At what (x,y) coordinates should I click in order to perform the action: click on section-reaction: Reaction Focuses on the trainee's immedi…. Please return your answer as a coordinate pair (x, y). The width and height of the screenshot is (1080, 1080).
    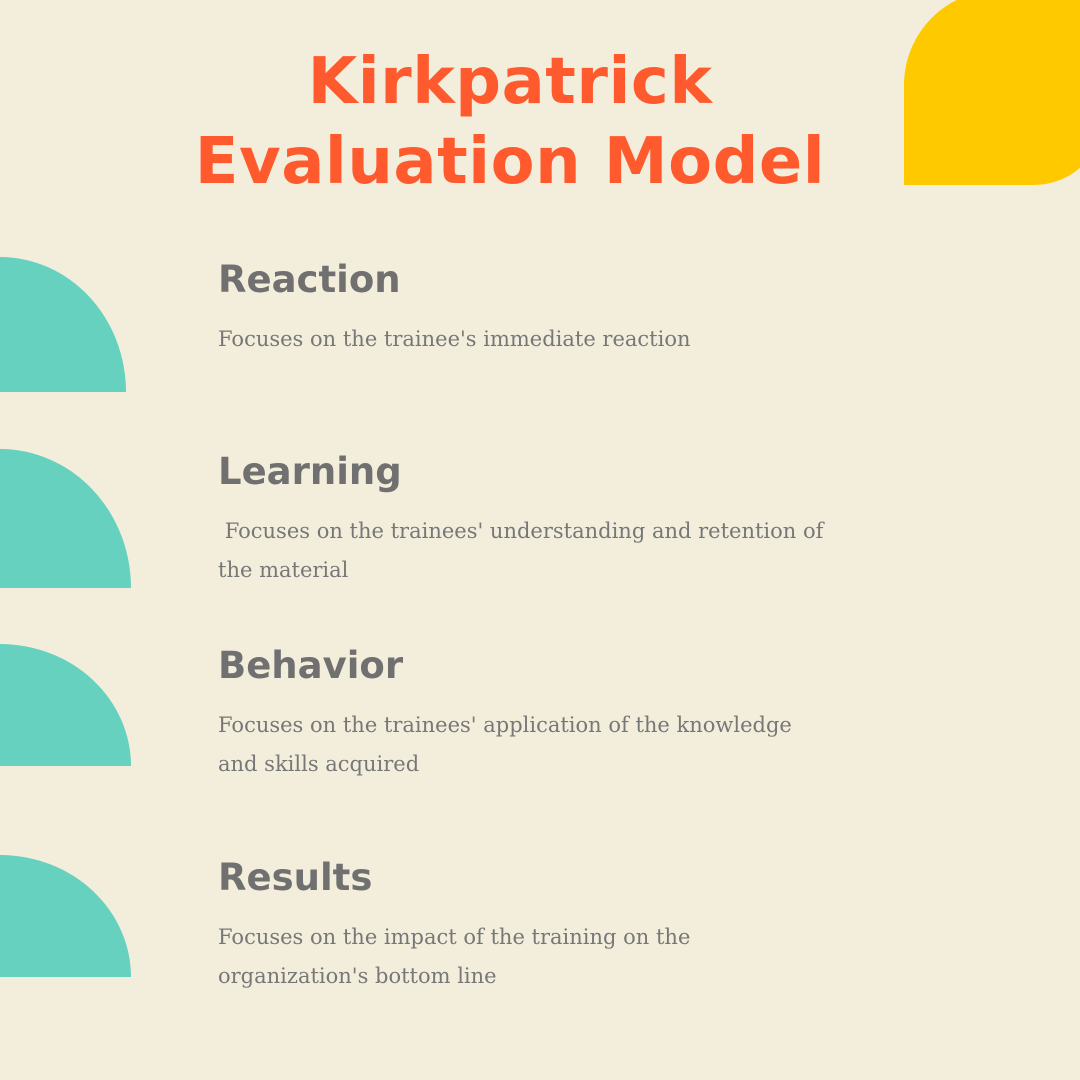
    Looking at the image, I should click on (538, 308).